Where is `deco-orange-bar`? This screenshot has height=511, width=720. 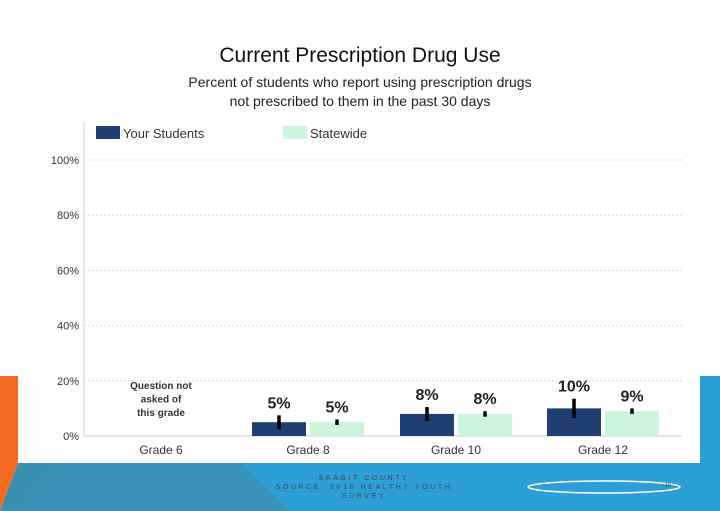
deco-orange-bar is located at coordinates (9, 443).